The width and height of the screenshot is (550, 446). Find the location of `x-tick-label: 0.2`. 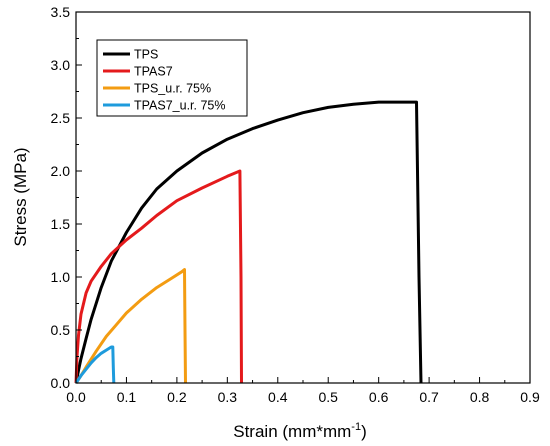

x-tick-label: 0.2 is located at coordinates (177, 397).